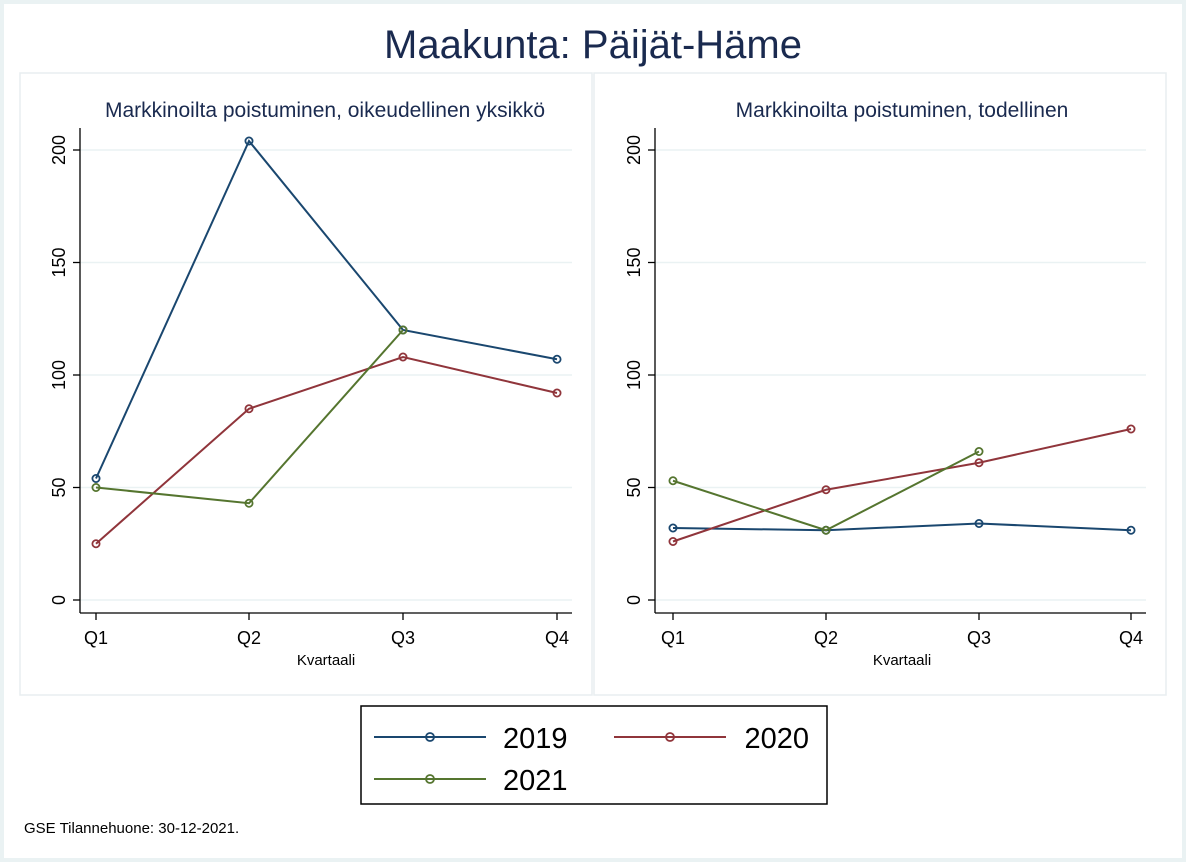 The height and width of the screenshot is (867, 1186). What do you see at coordinates (430, 737) in the screenshot?
I see `legend-marker-2019` at bounding box center [430, 737].